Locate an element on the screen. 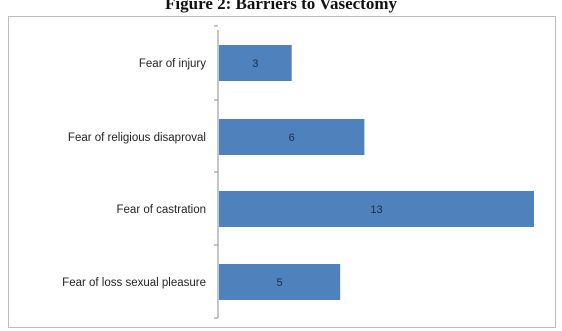  data-label: 13 is located at coordinates (376, 210).